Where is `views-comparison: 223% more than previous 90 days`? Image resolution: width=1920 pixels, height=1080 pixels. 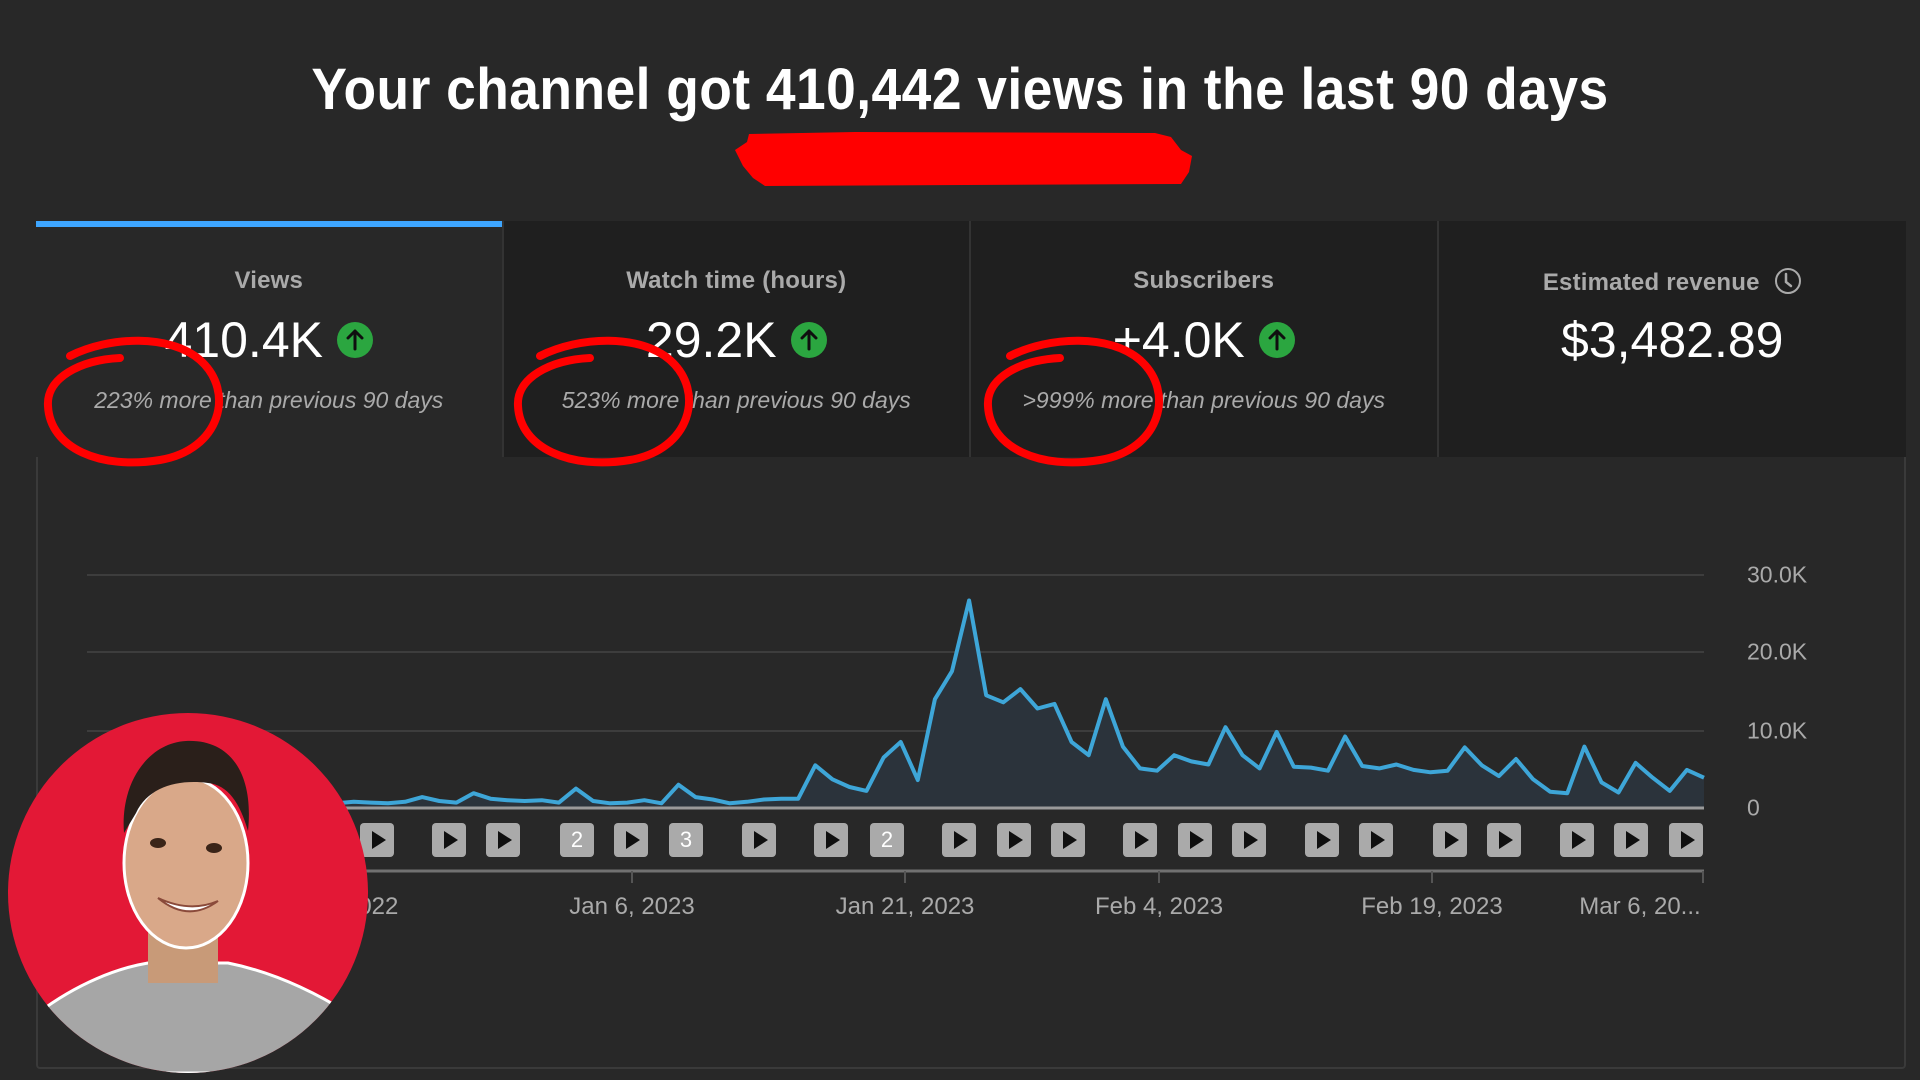
views-comparison: 223% more than previous 90 days is located at coordinates (269, 400).